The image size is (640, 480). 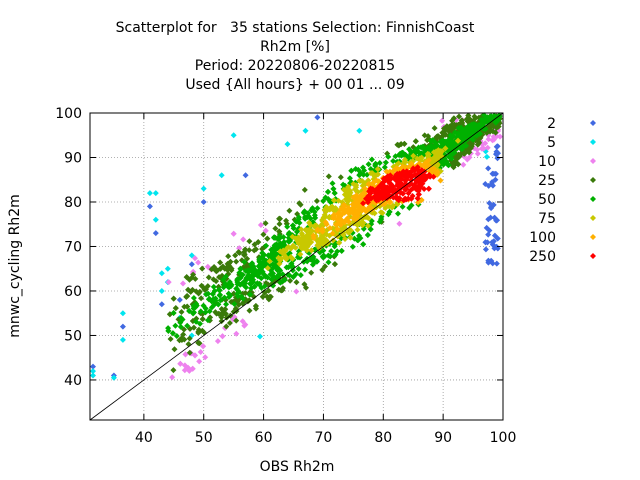 I want to click on x-tick-label: 90, so click(x=443, y=438).